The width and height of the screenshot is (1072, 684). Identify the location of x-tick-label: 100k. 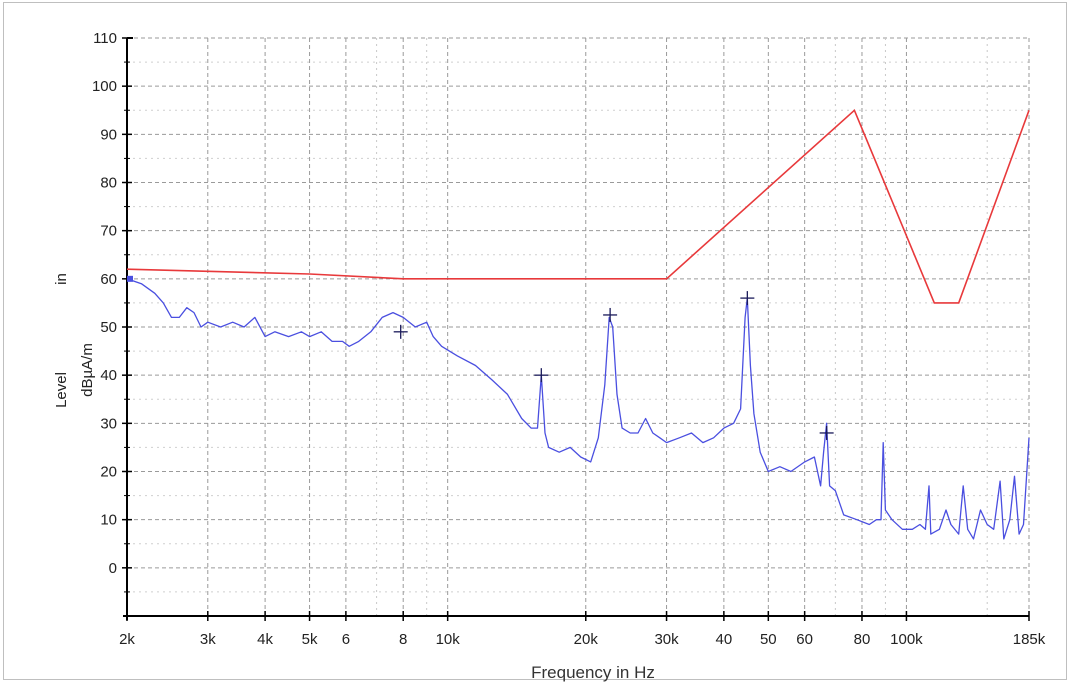
(906, 639).